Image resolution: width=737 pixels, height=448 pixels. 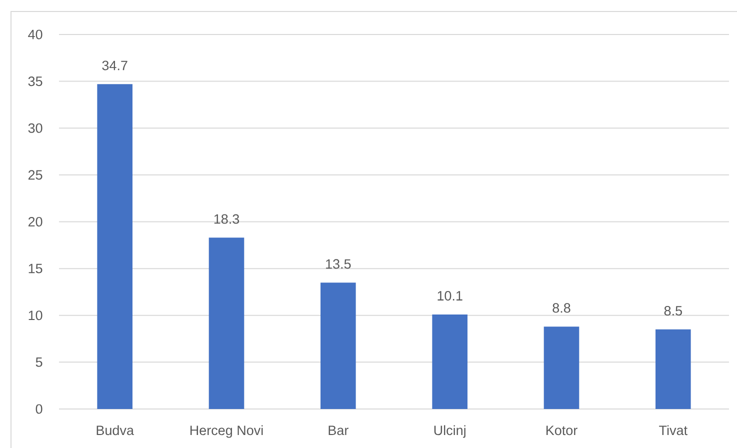 What do you see at coordinates (35, 81) in the screenshot?
I see `y-tick-label: 35` at bounding box center [35, 81].